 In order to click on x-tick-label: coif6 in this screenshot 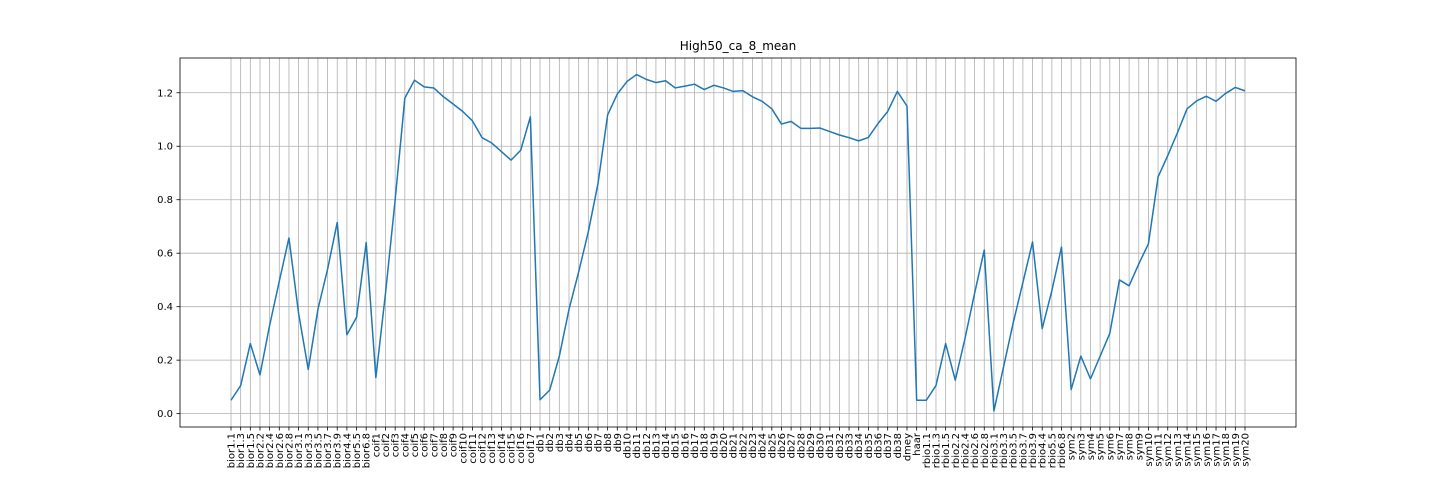, I will do `click(425, 445)`.